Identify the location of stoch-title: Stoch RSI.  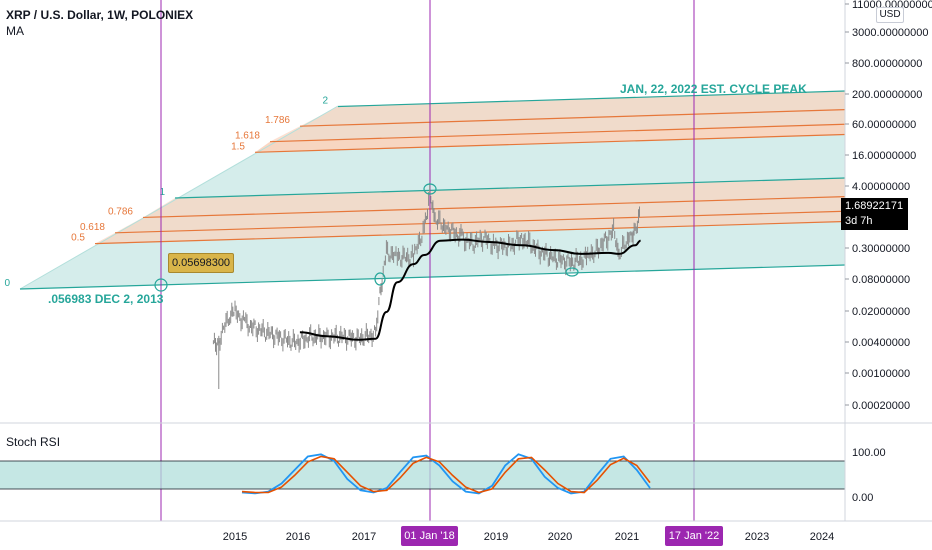
(33, 442).